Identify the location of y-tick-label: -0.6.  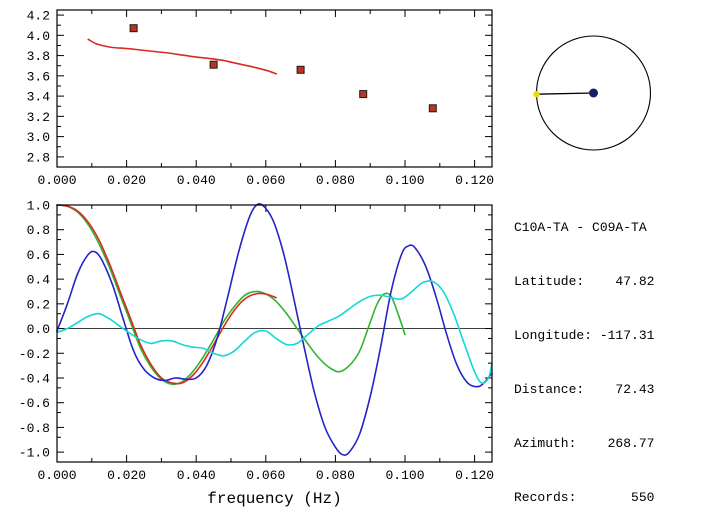
(34, 403).